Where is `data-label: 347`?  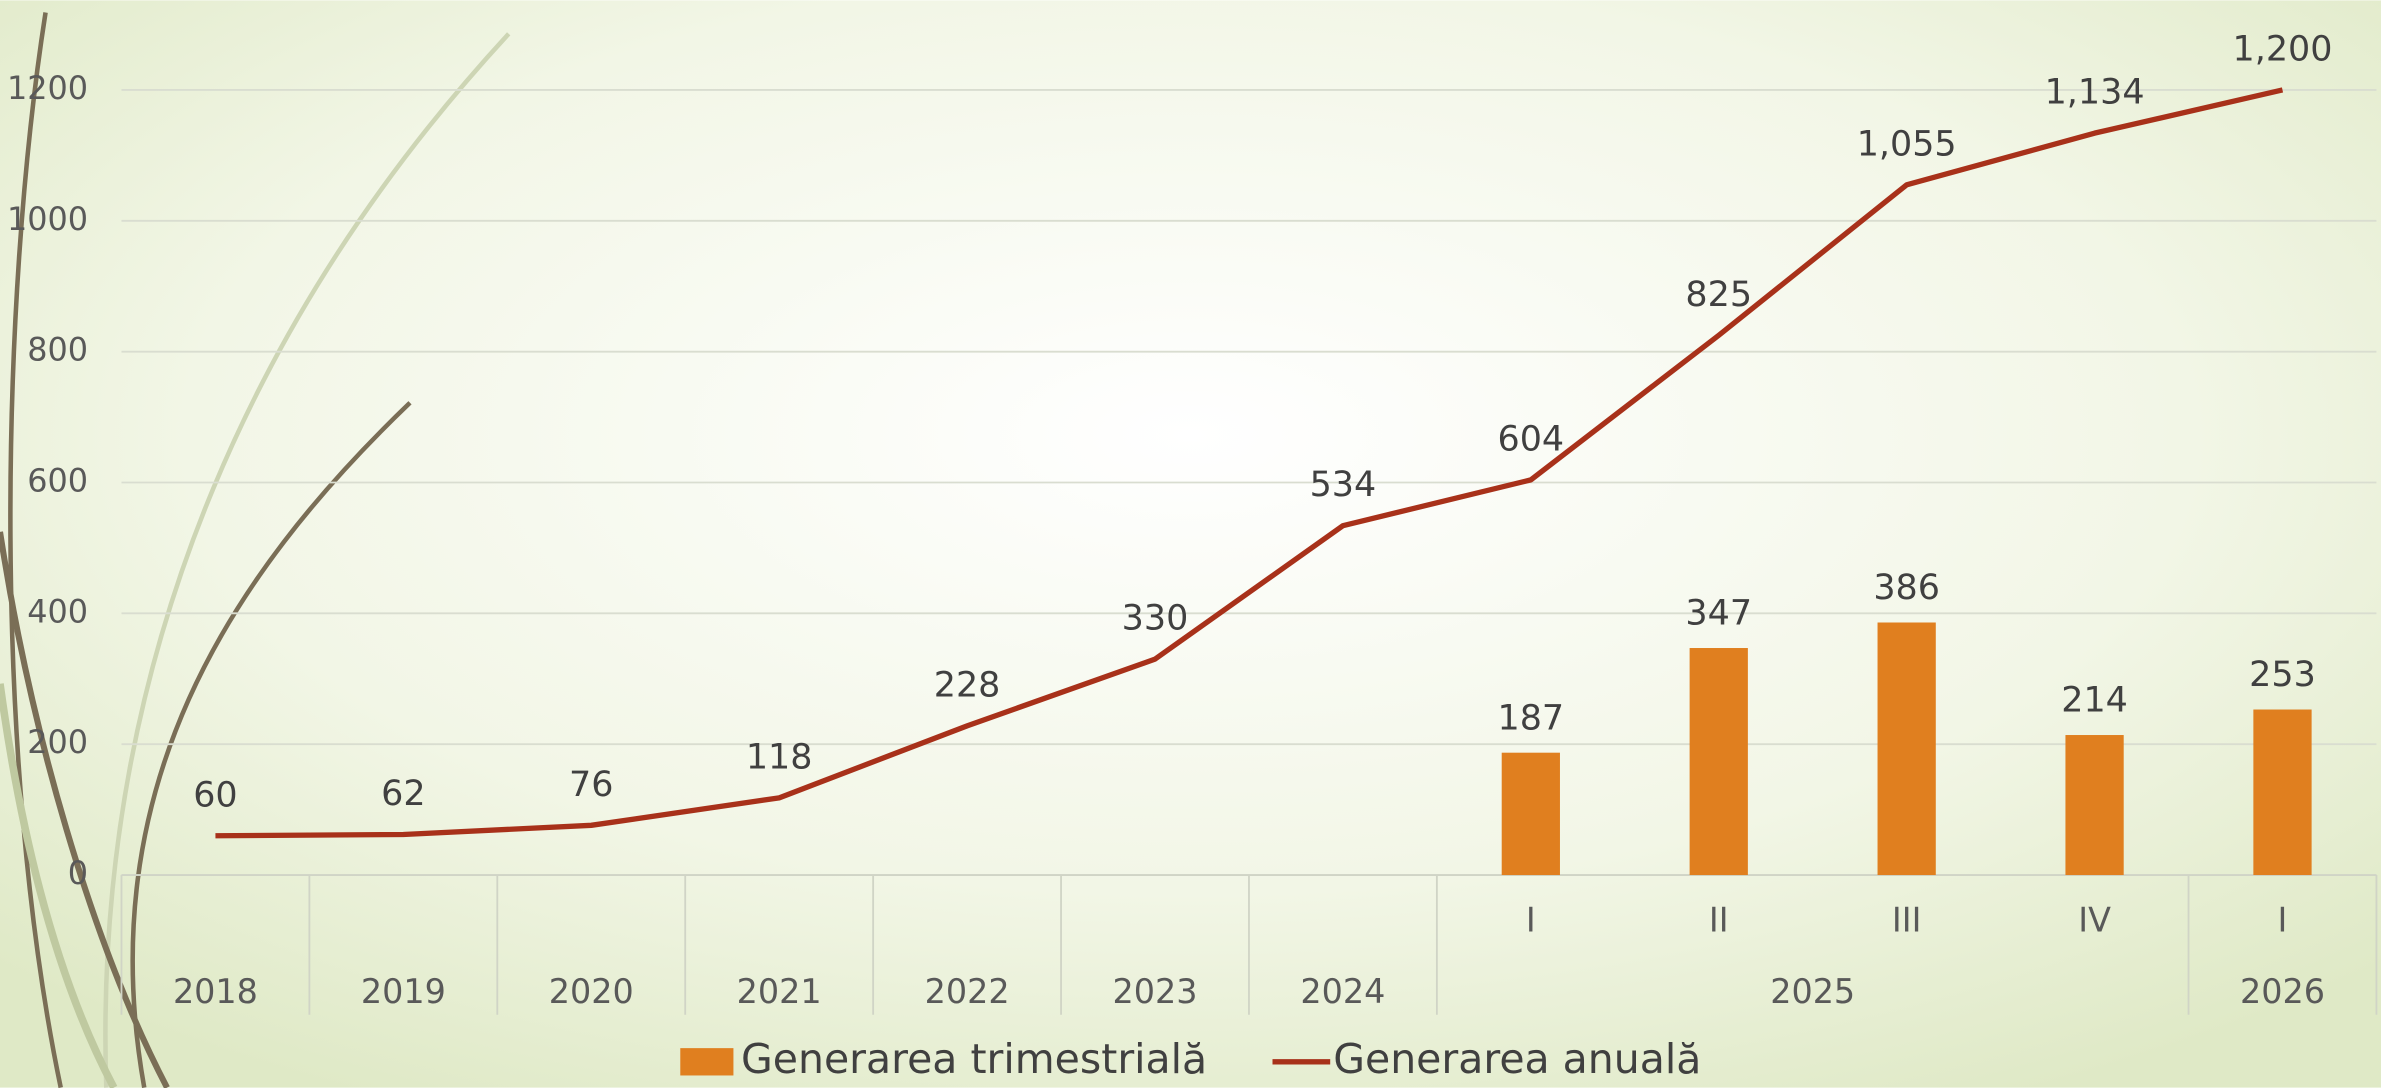 data-label: 347 is located at coordinates (1718, 614).